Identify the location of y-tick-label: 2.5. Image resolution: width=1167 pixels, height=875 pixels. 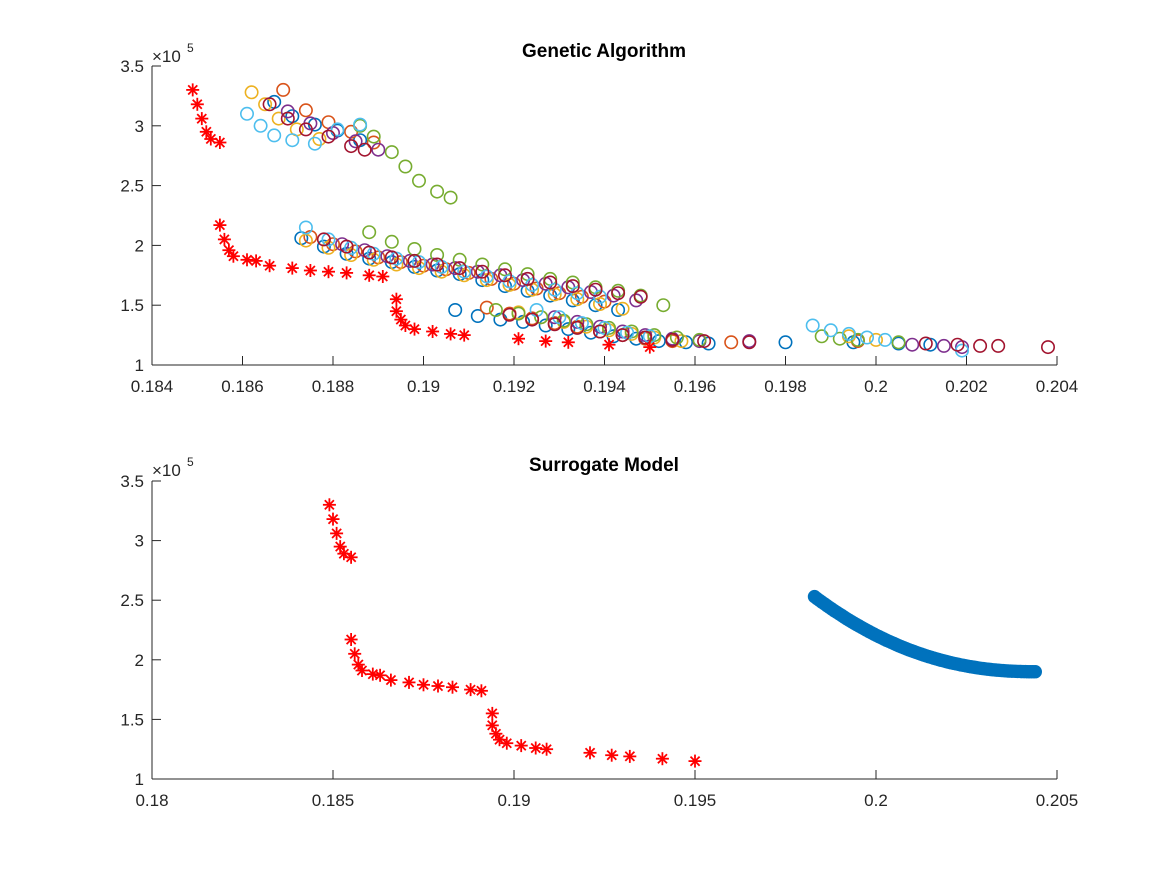
(132, 186).